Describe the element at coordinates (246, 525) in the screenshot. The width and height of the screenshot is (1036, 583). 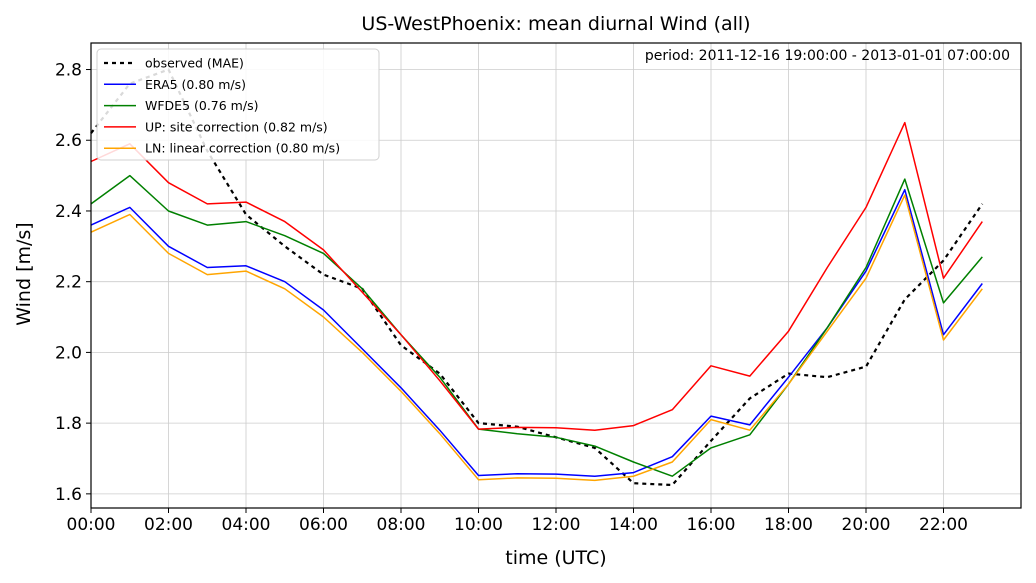
I see `x-tick-label: 04:00` at that location.